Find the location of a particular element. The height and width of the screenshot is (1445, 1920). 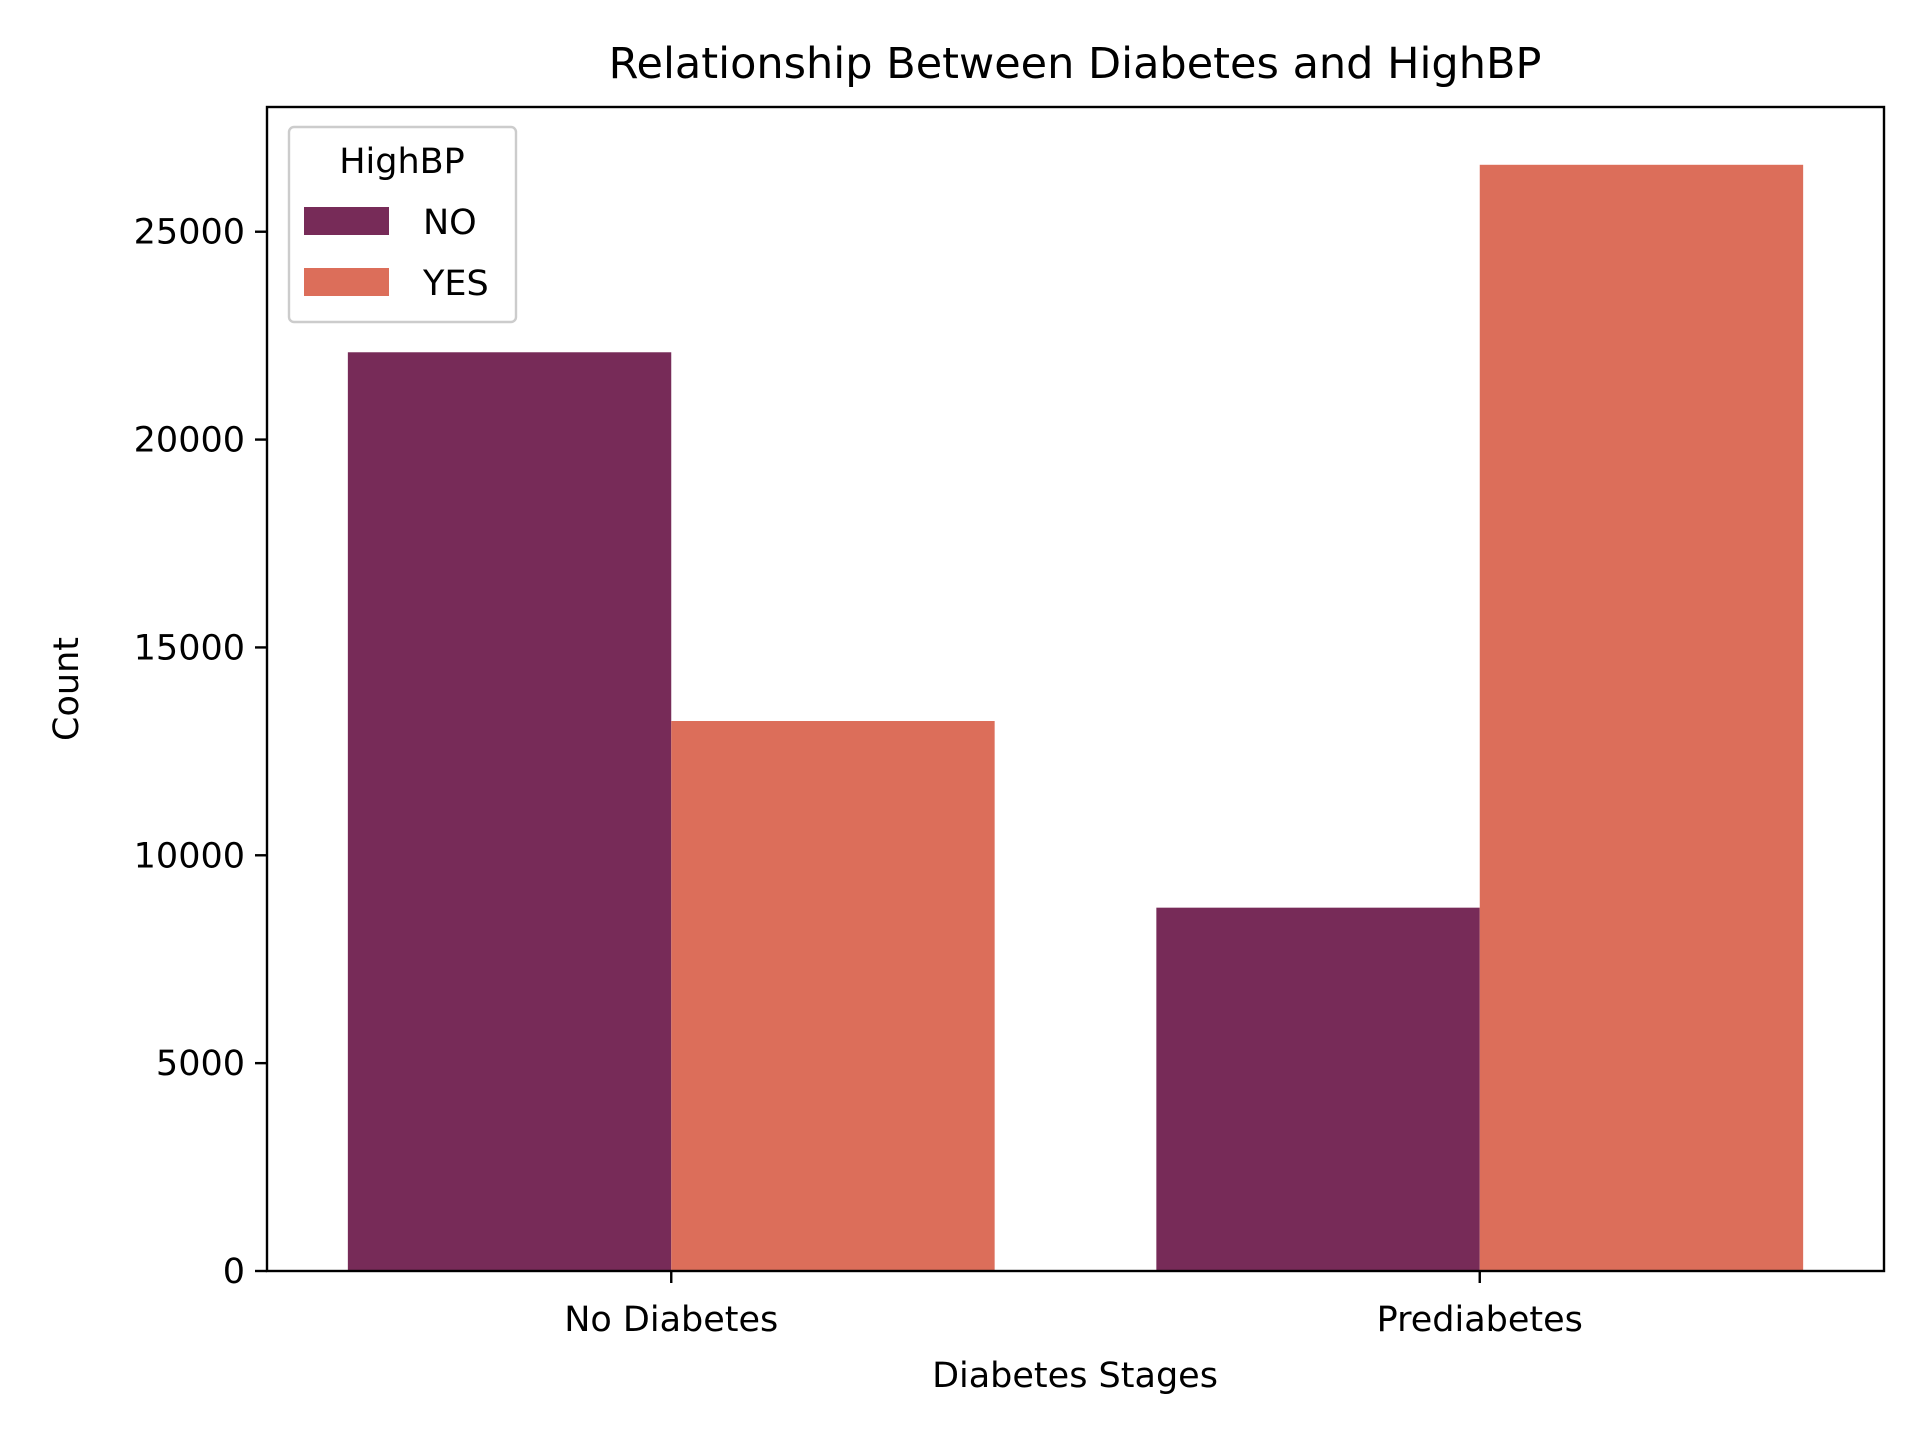

bar-no-no-diabetes is located at coordinates (509, 811).